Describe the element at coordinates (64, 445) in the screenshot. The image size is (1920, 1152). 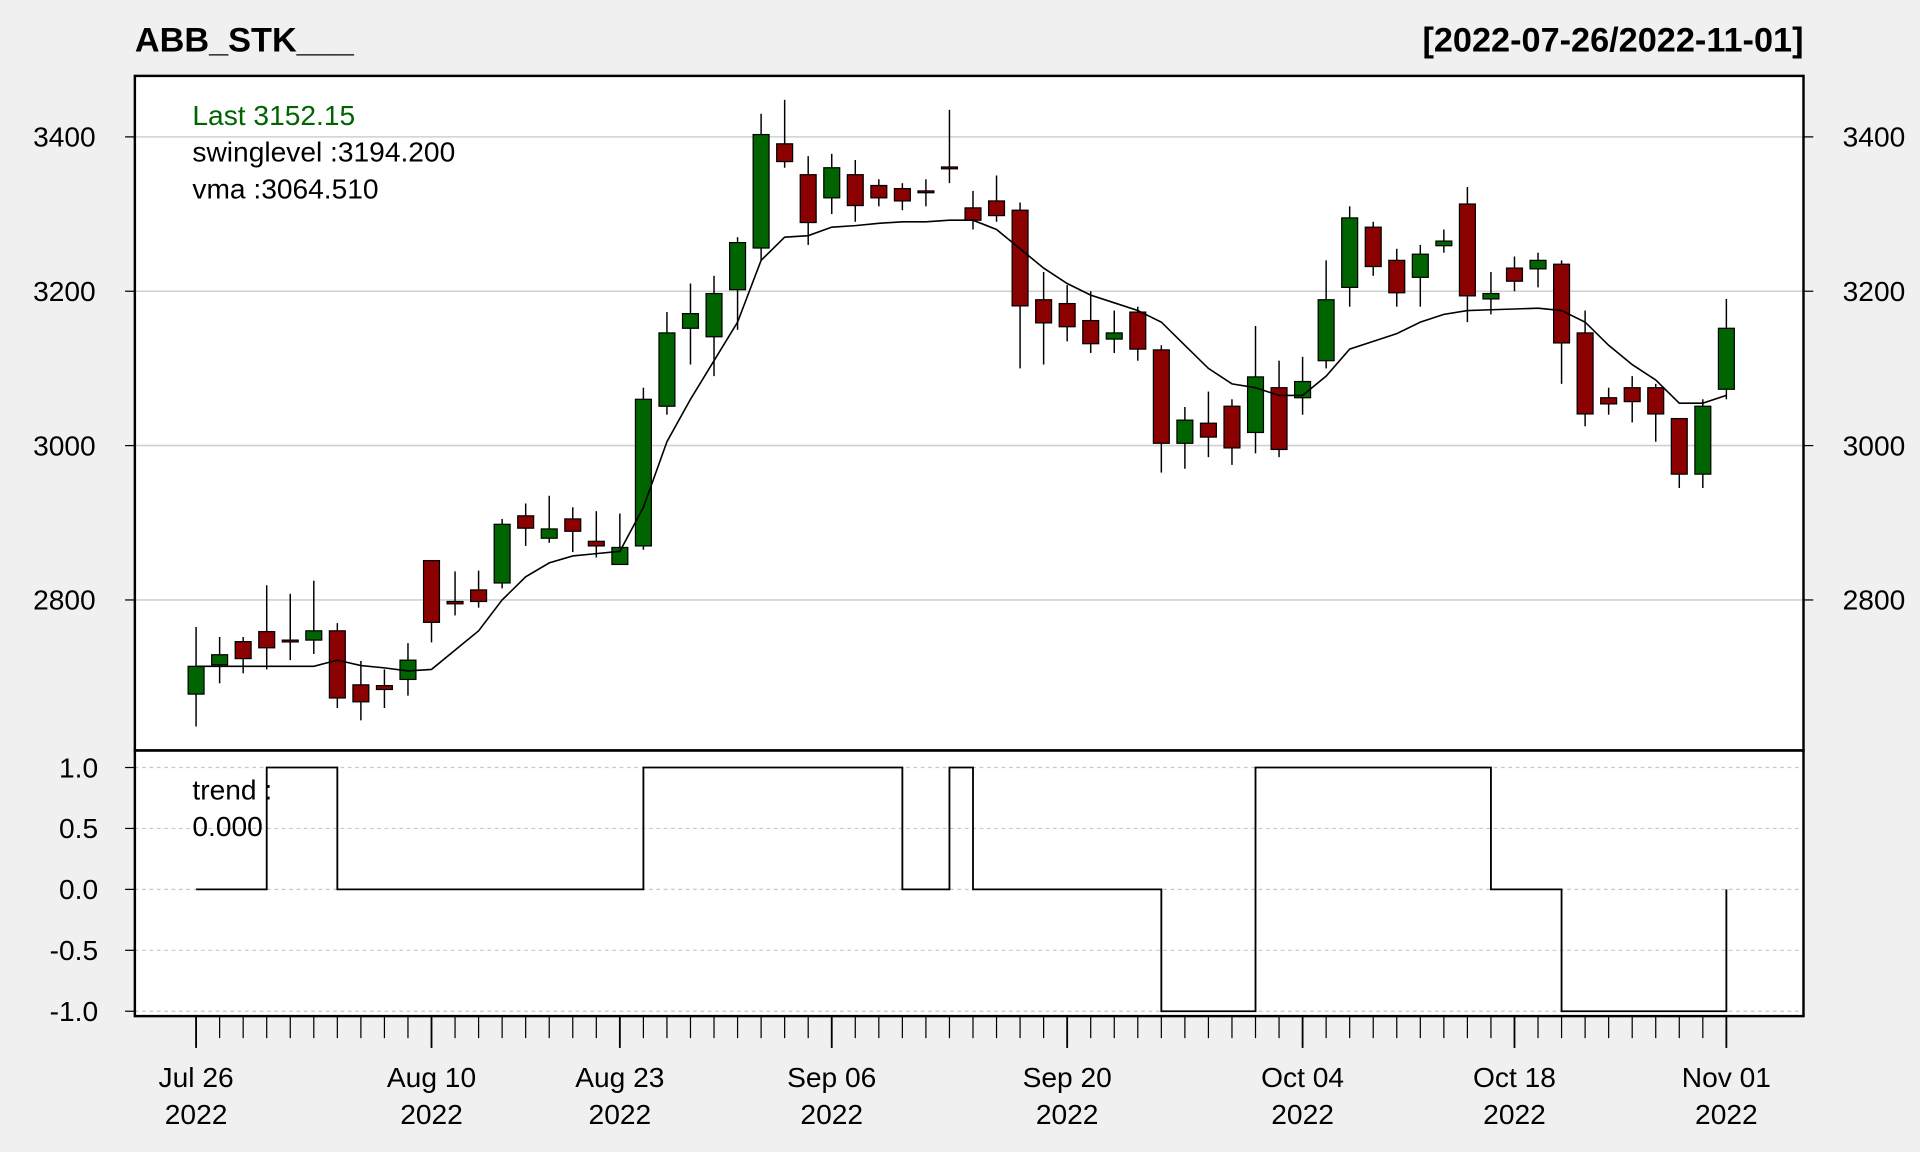
I see `y-tick-label: 3000` at that location.